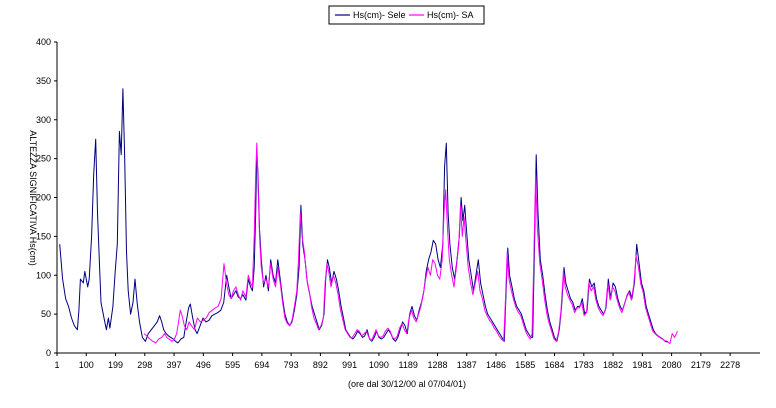 This screenshot has height=408, width=776. What do you see at coordinates (174, 365) in the screenshot?
I see `x-tick-label: 397` at bounding box center [174, 365].